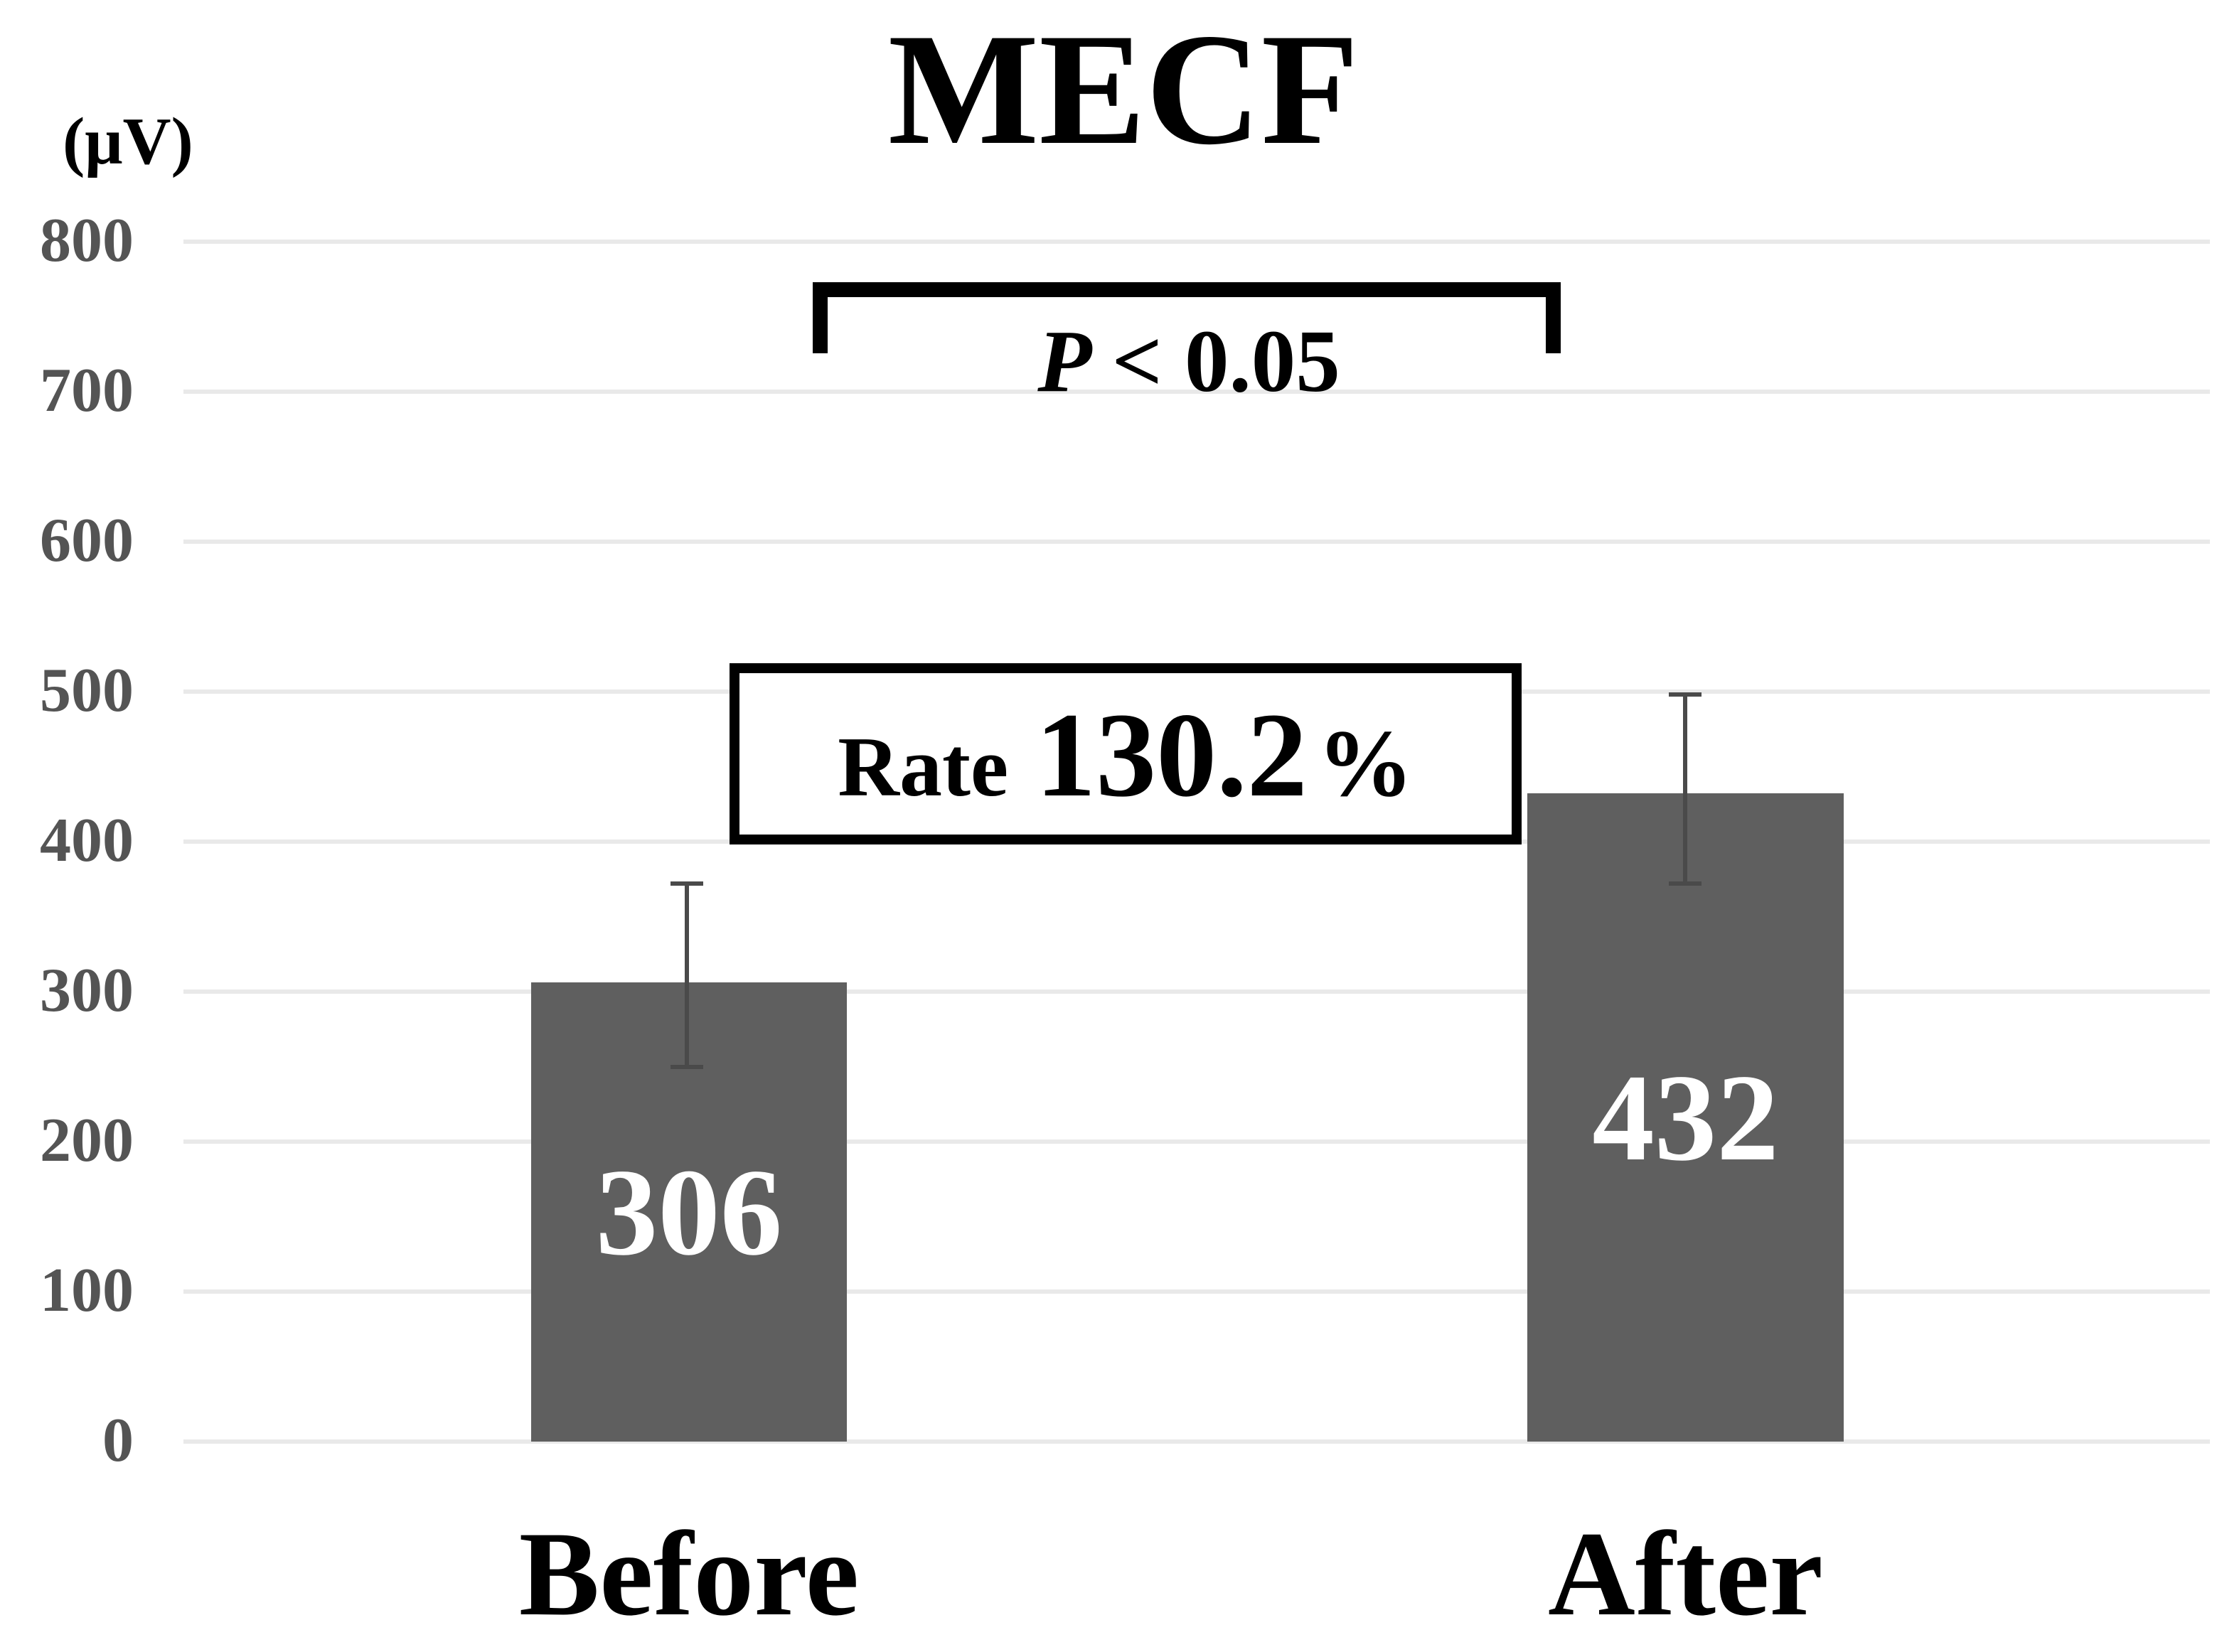  Describe the element at coordinates (1225, 362) in the screenshot. I see `significance-p-value: < 0.05` at that location.